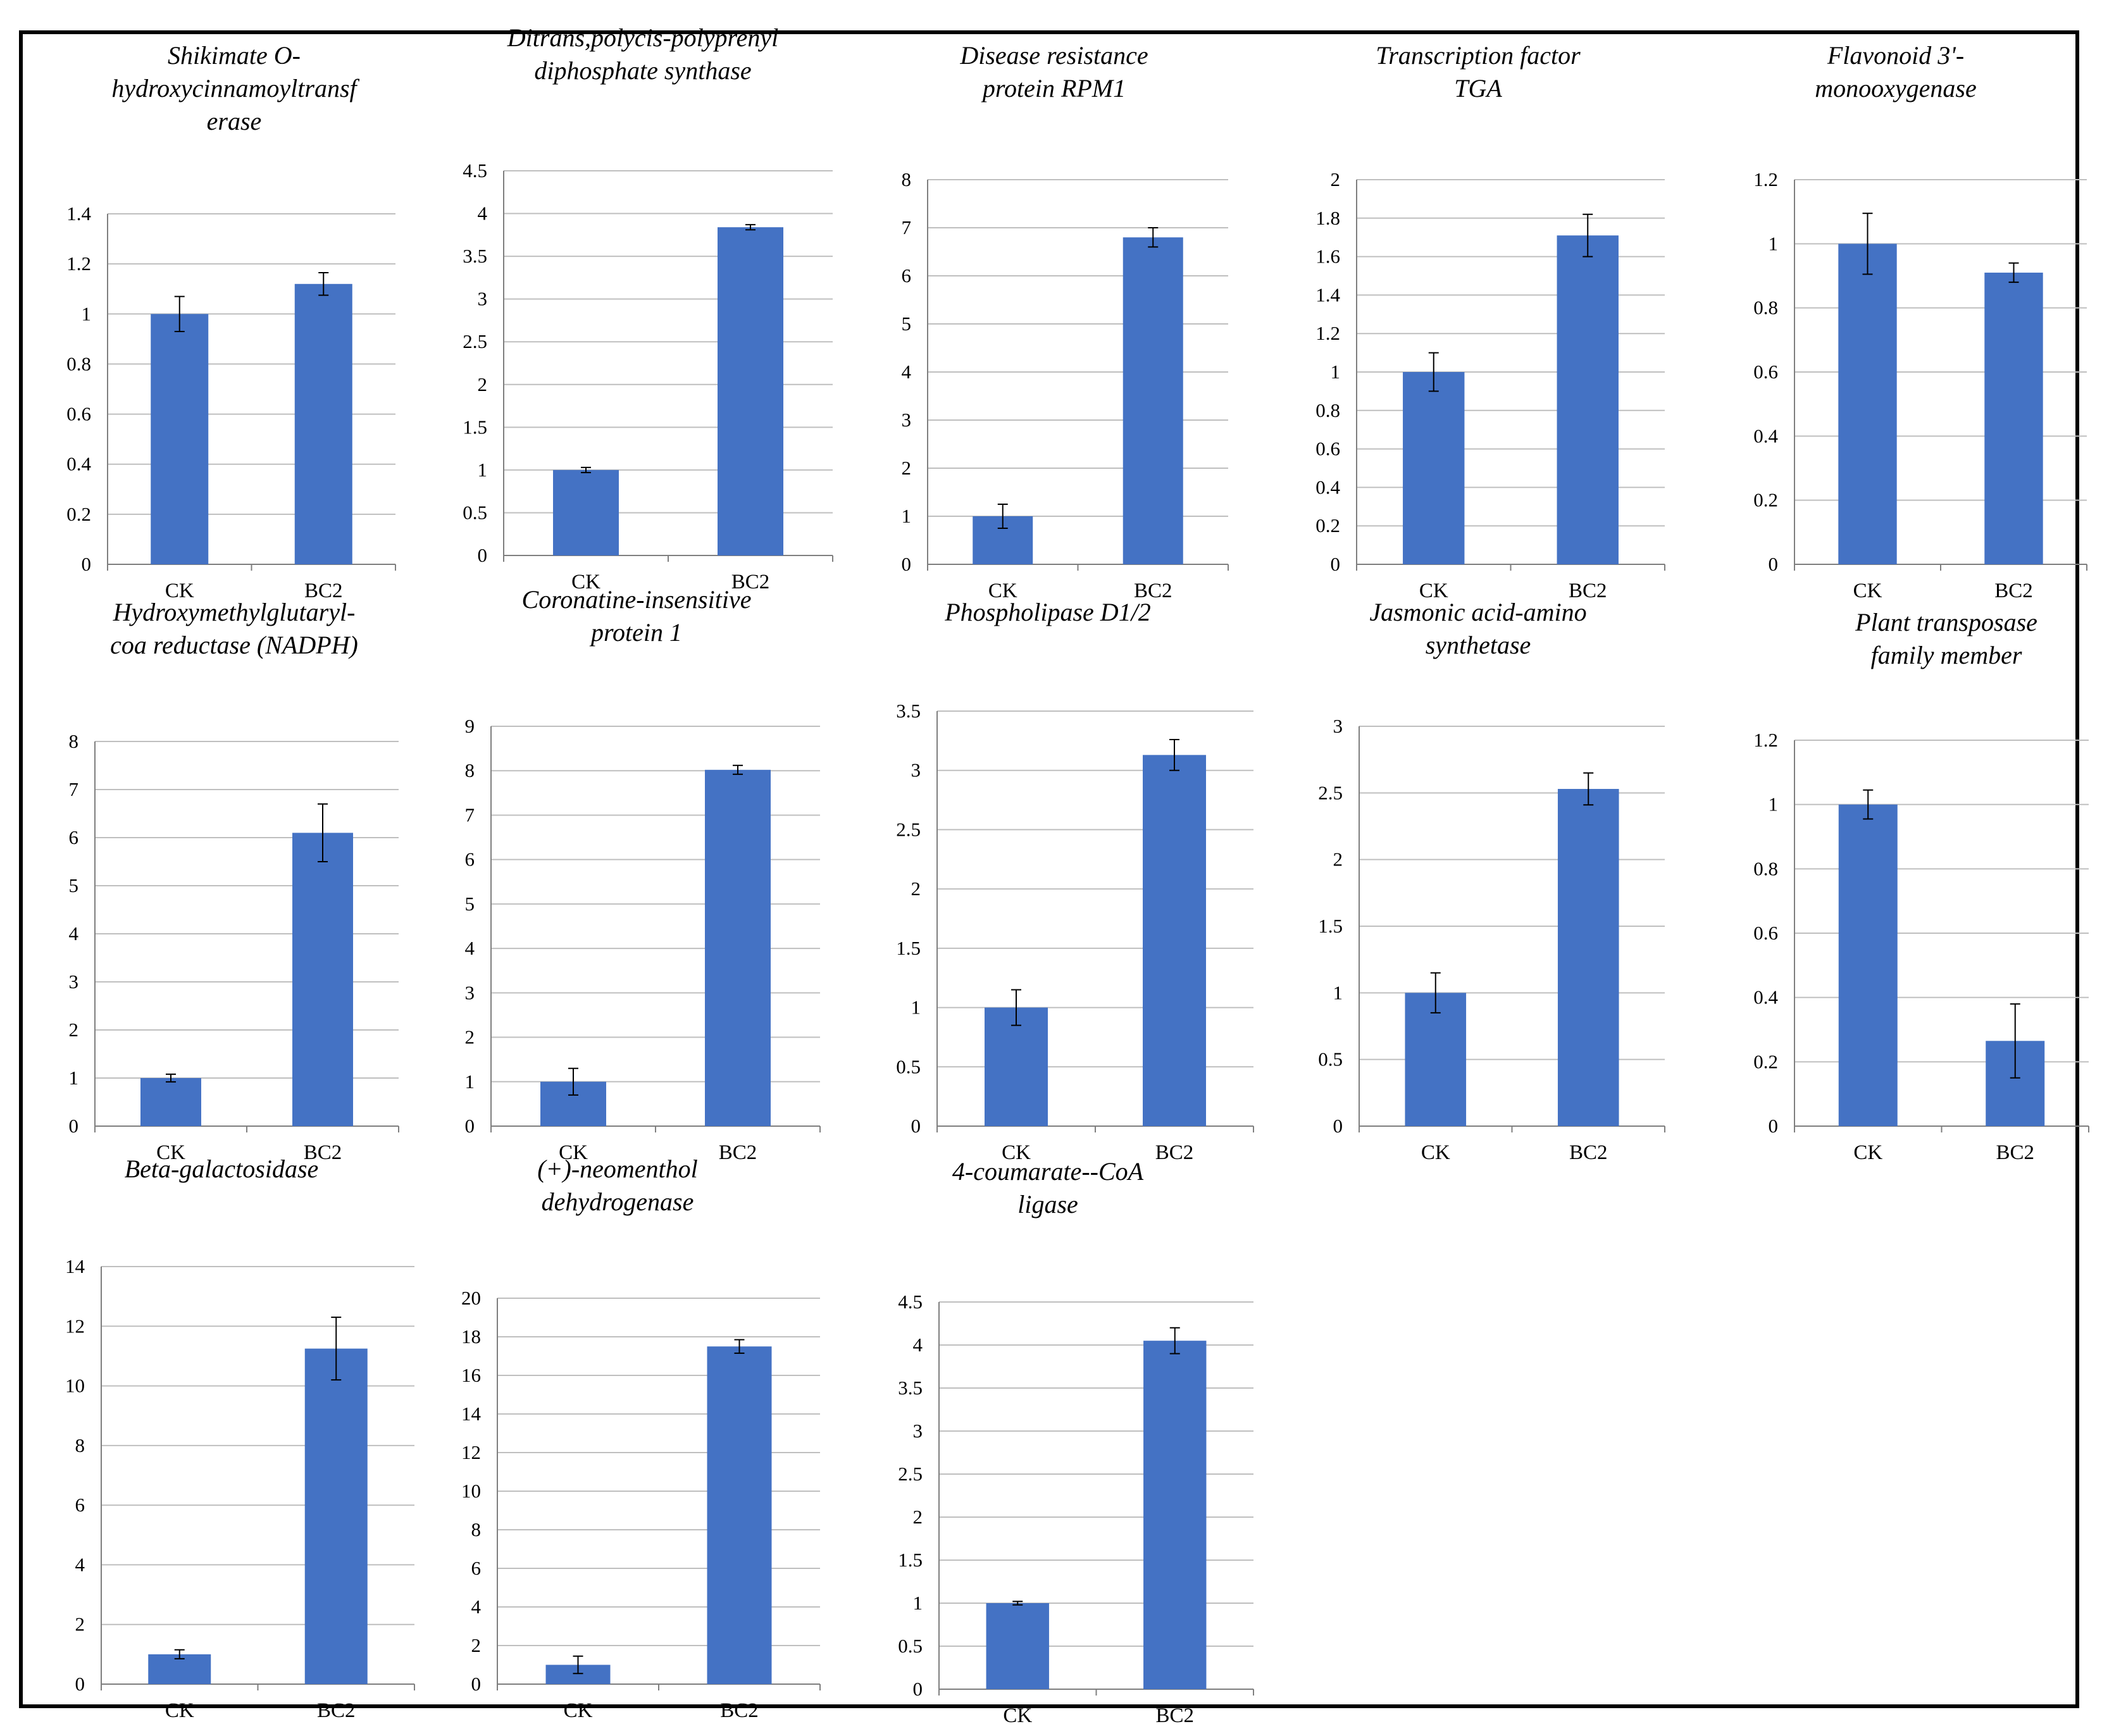 The height and width of the screenshot is (1736, 2102). I want to click on y-tick-label: 0.6, so click(1327, 449).